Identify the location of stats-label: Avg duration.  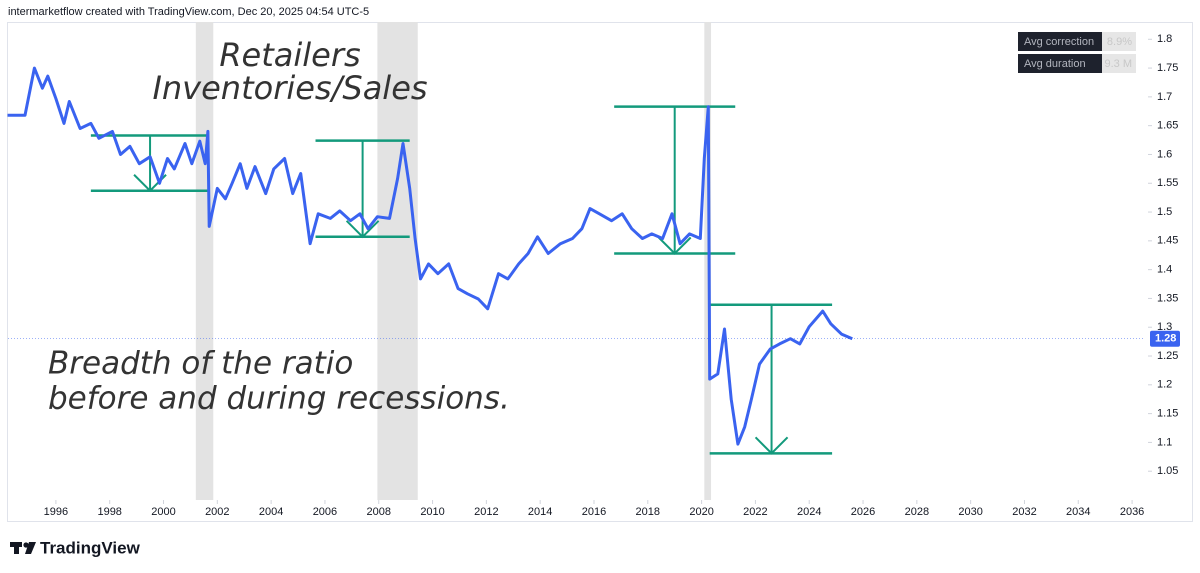
(1055, 64).